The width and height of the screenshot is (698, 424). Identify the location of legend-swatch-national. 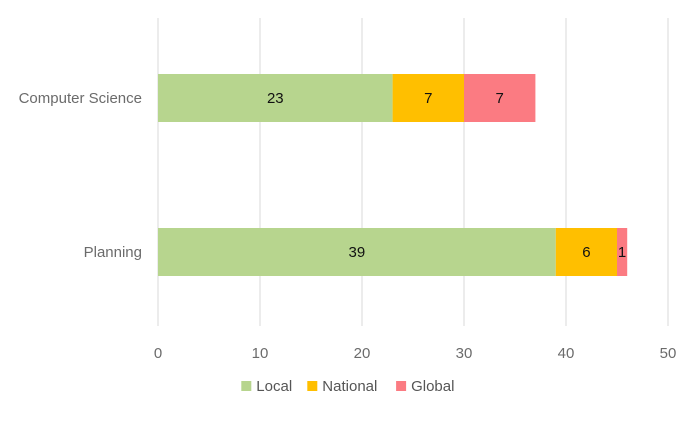
(312, 386).